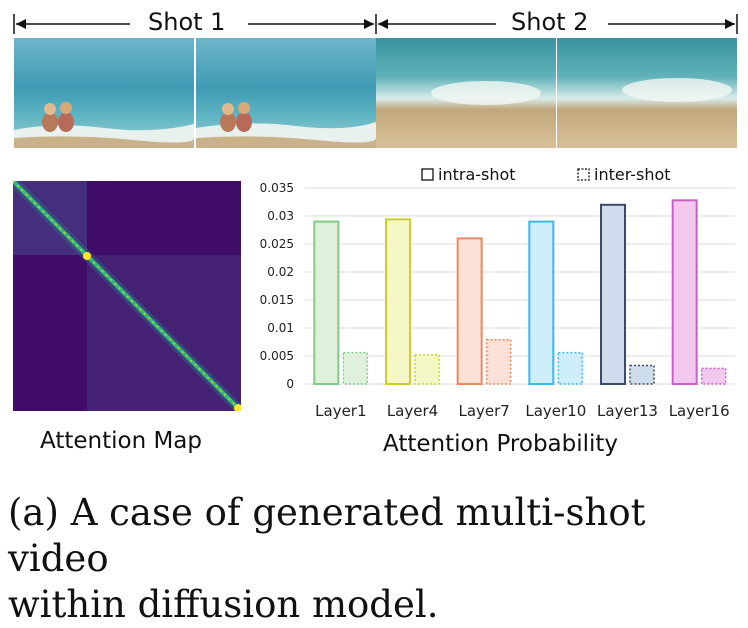 This screenshot has width=748, height=628. What do you see at coordinates (280, 328) in the screenshot?
I see `y-tick-label: 0.01` at bounding box center [280, 328].